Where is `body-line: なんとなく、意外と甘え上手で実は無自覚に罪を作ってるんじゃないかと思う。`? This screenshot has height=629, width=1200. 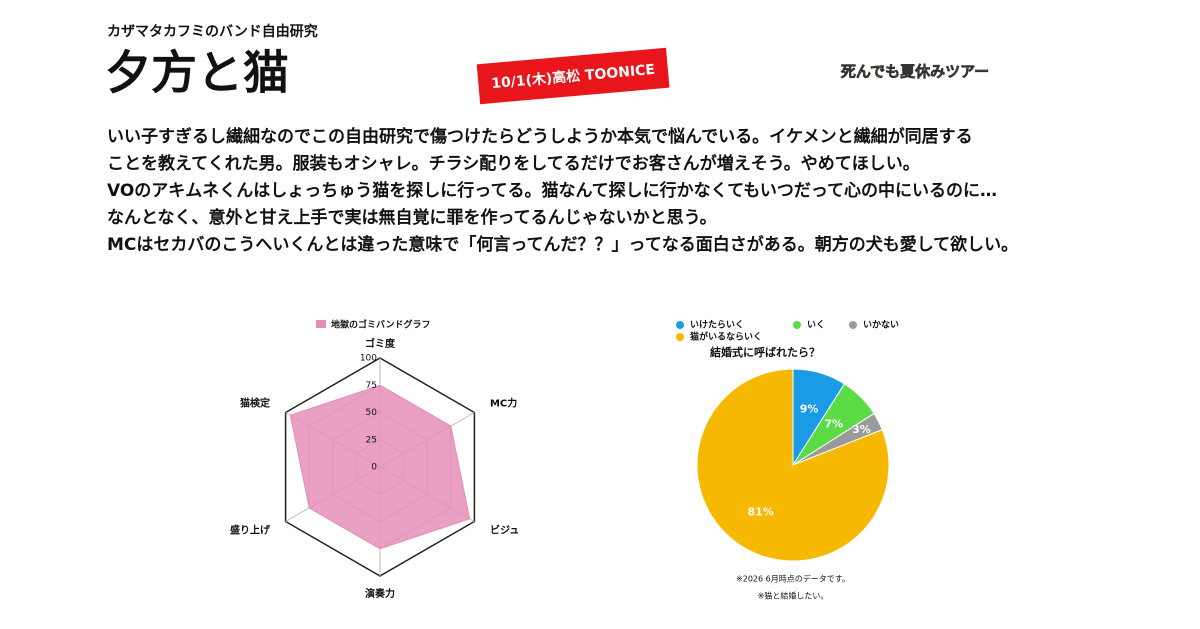
body-line: なんとなく、意外と甘え上手で実は無自覚に罪を作ってるんじゃないかと思う。 is located at coordinates (412, 217).